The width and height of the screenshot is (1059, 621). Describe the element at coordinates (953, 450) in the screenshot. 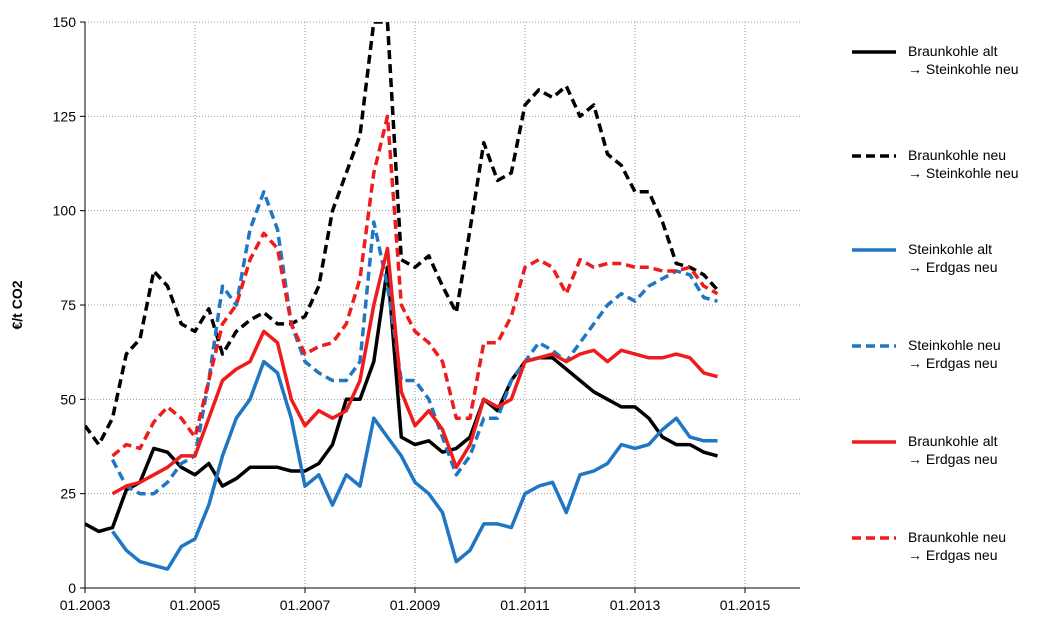

I see `legend-label: Braunkohle alt → Erdgas neu` at that location.